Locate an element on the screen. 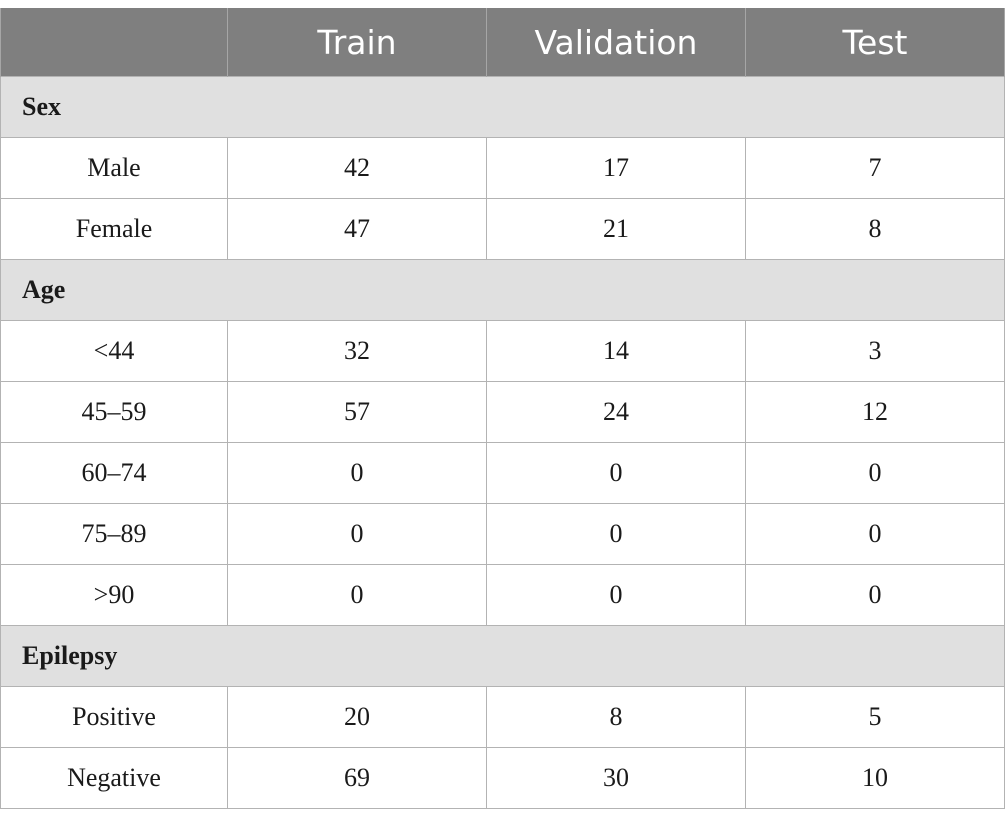  table-row: 45–59 57 24 12 is located at coordinates (502, 412).